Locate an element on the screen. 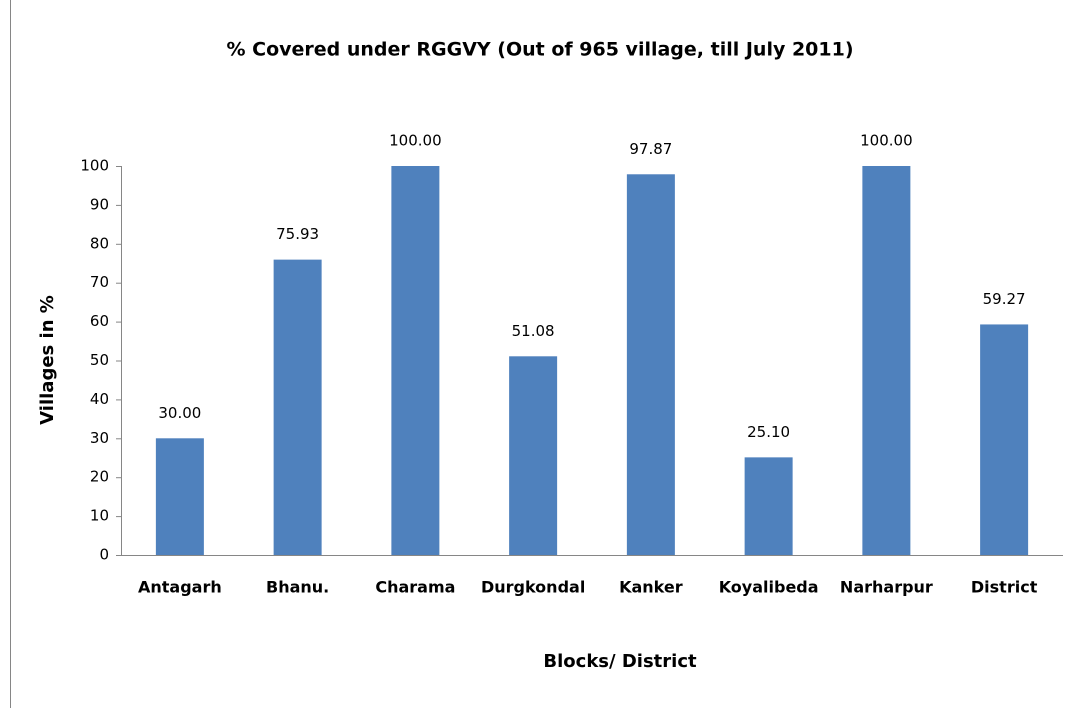 Image resolution: width=1081 pixels, height=708 pixels. data-label: 51.08 is located at coordinates (533, 331).